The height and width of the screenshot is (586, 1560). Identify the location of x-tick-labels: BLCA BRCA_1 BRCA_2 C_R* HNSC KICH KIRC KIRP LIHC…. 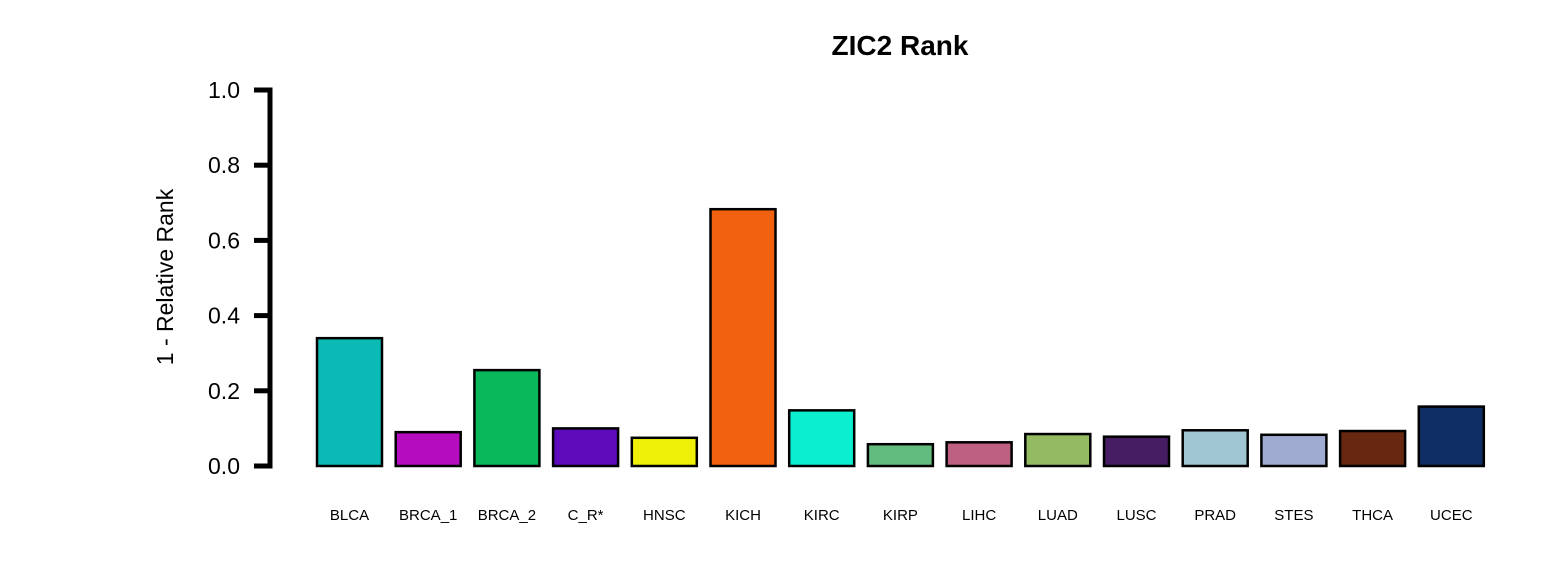
(901, 515).